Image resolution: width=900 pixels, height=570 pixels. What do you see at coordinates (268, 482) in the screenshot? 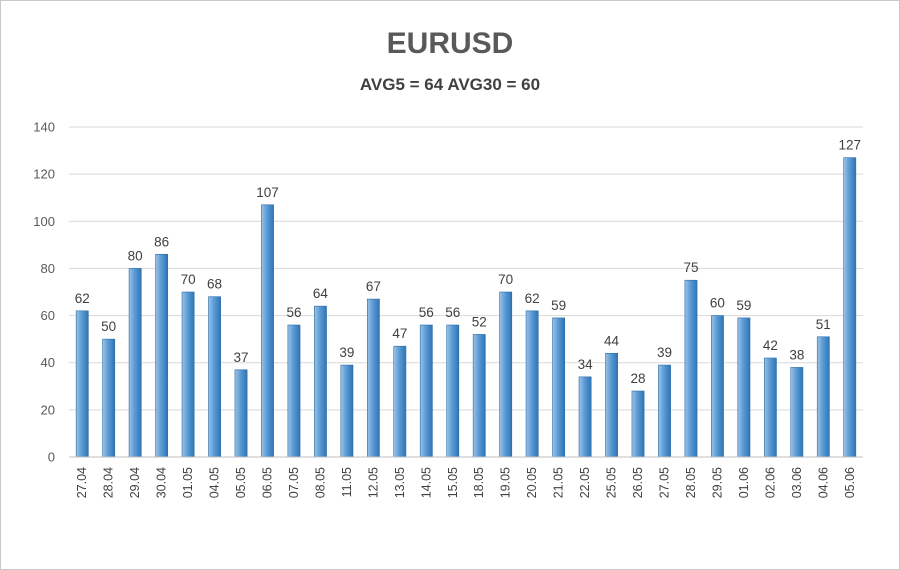
I see `x-tick-label: 06.05` at bounding box center [268, 482].